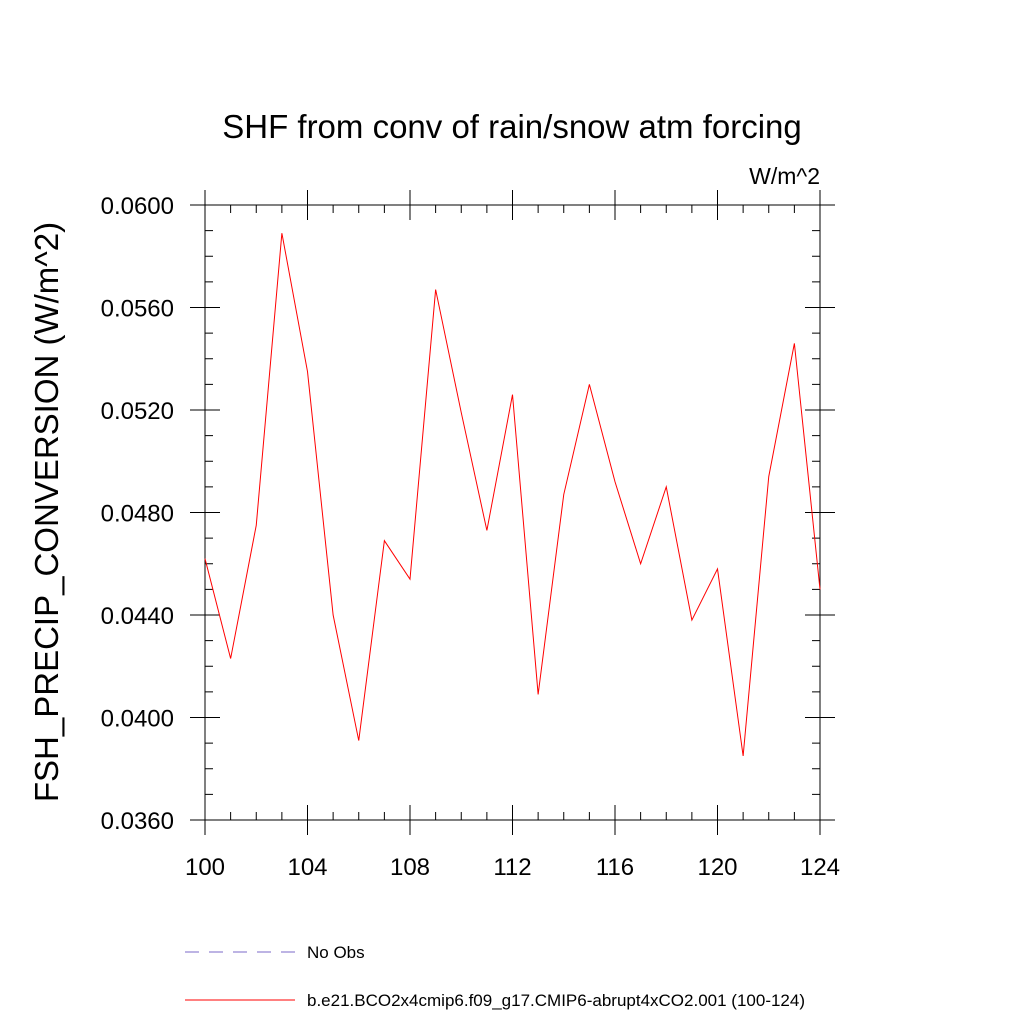 The height and width of the screenshot is (1024, 1024). I want to click on units-label: W/m^2, so click(784, 176).